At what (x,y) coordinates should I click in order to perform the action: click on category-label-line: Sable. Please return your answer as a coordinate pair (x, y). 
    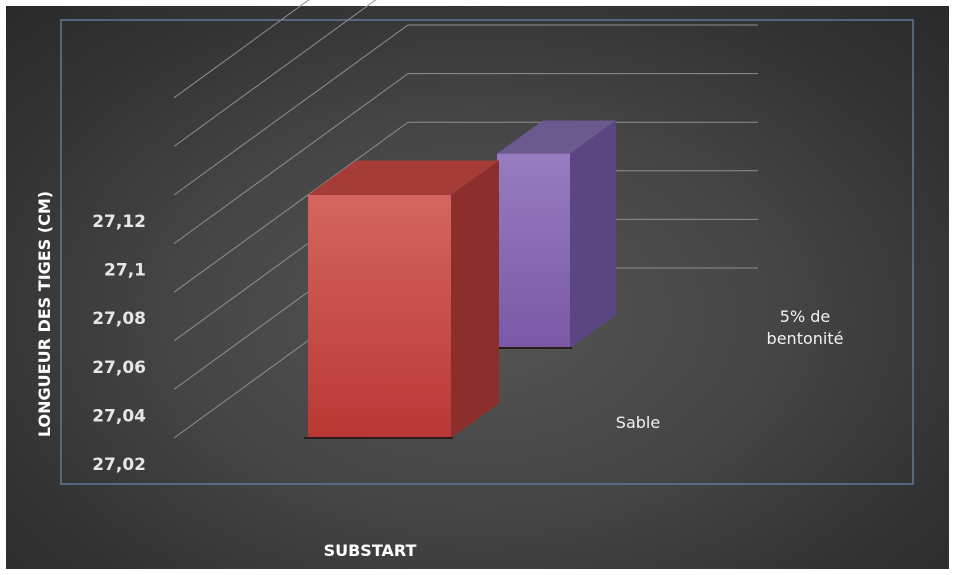
    Looking at the image, I should click on (638, 422).